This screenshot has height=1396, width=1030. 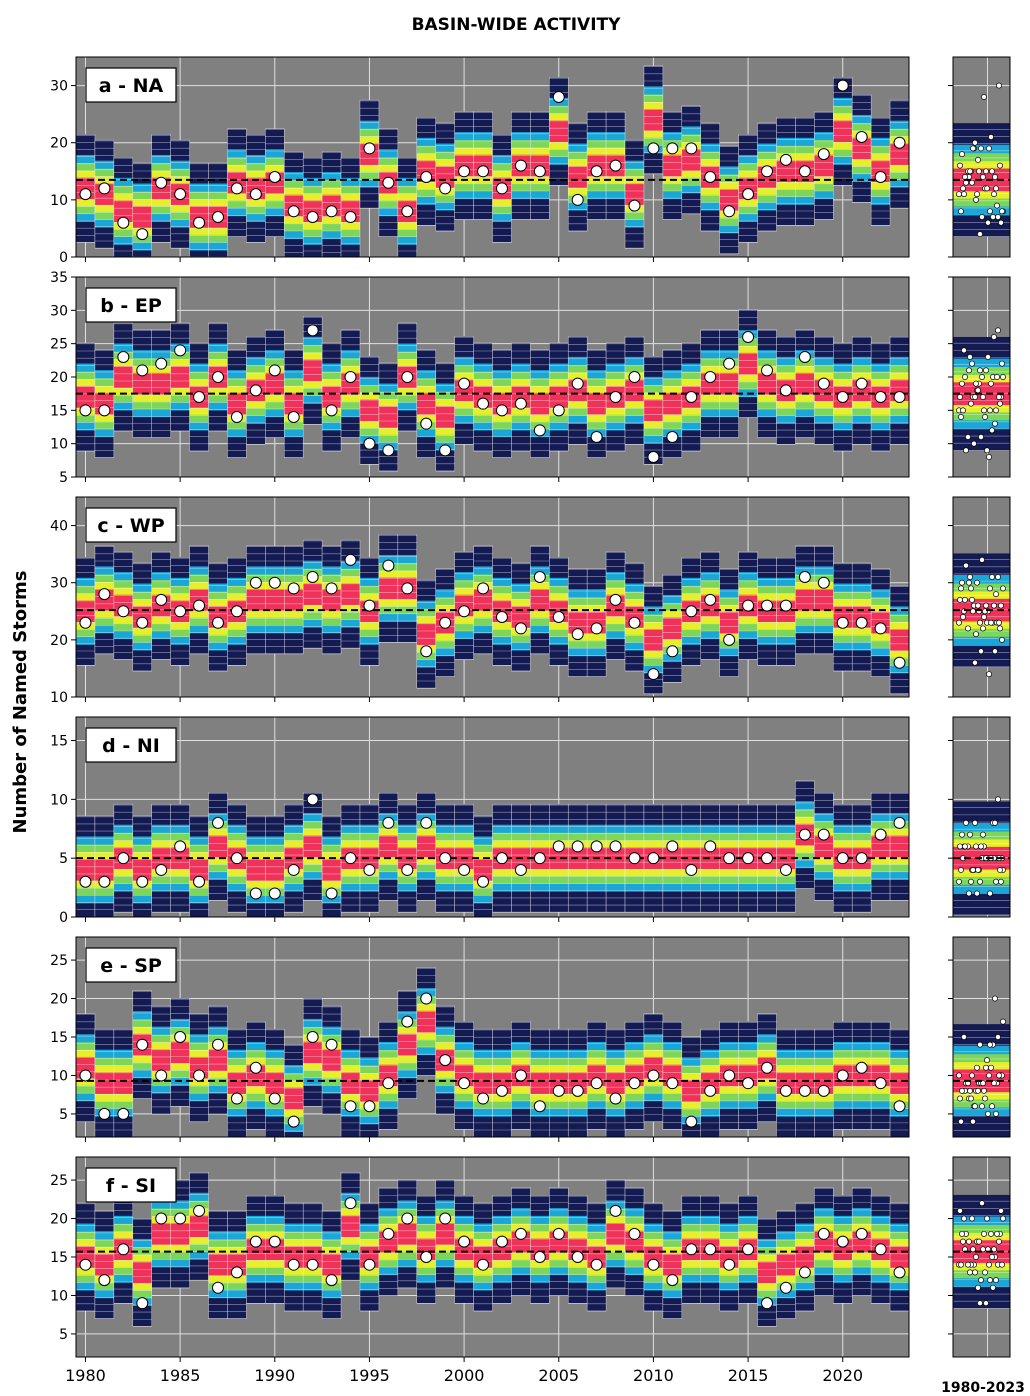 I want to click on forecast-column-1980, so click(x=86, y=397).